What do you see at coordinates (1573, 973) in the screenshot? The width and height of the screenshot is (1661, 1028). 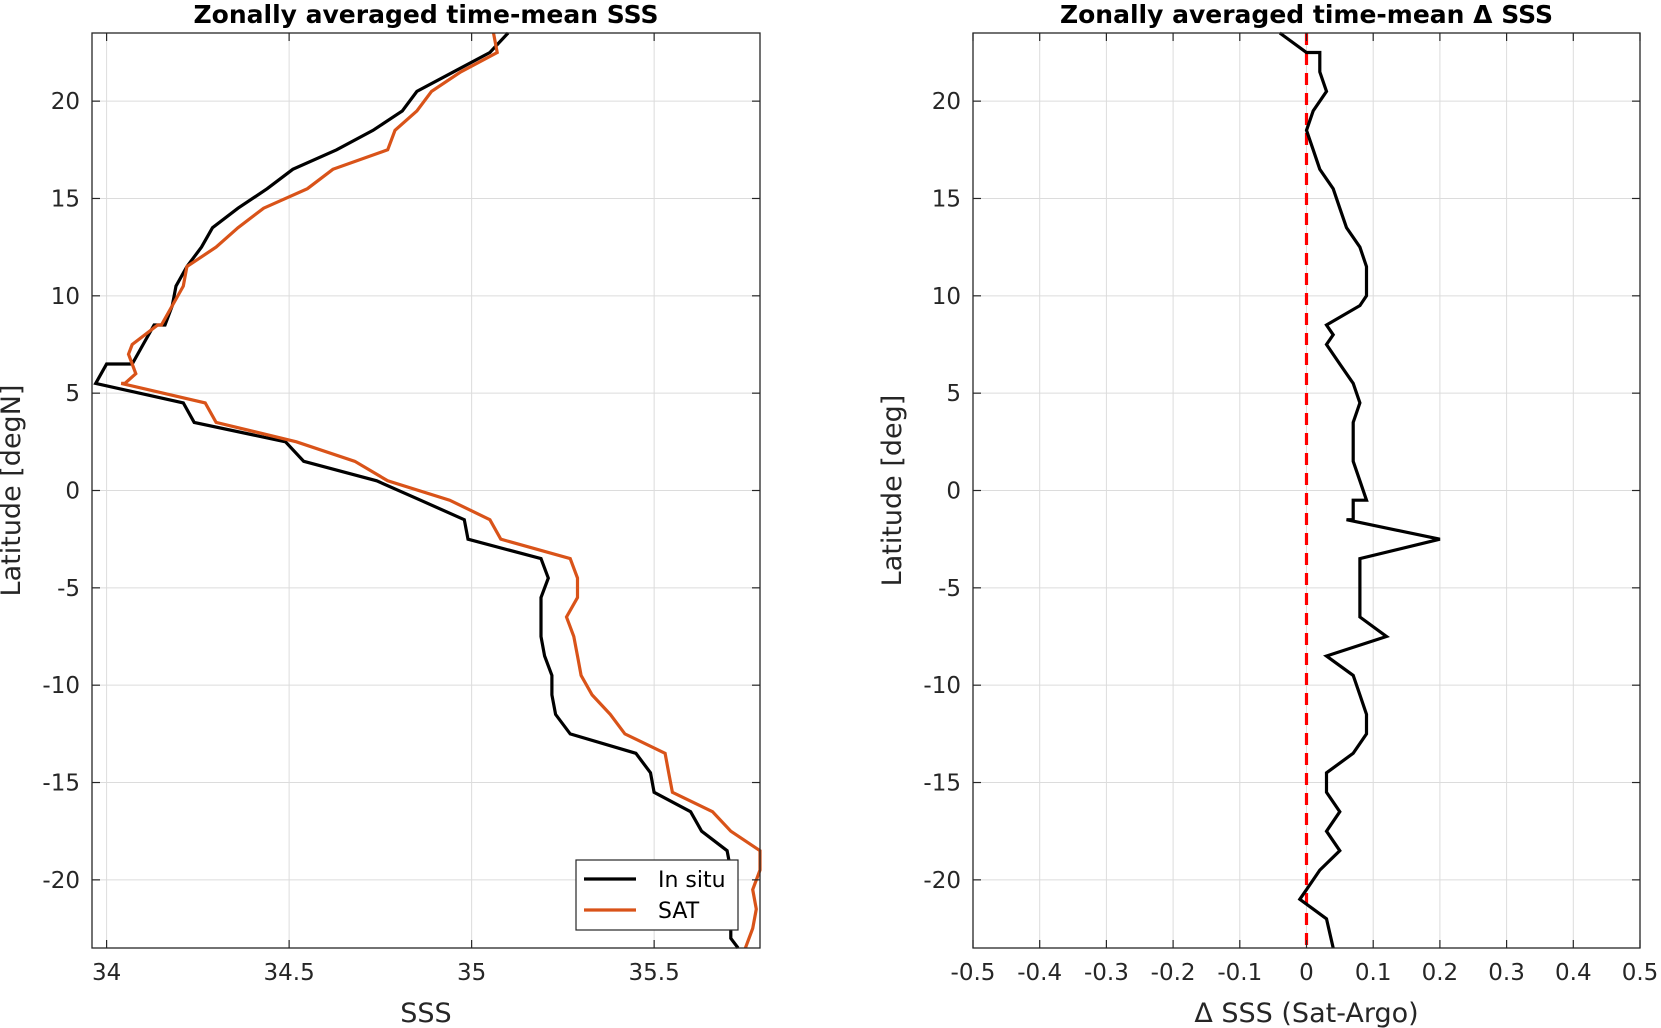 I see `x-tick-label: 0.4` at bounding box center [1573, 973].